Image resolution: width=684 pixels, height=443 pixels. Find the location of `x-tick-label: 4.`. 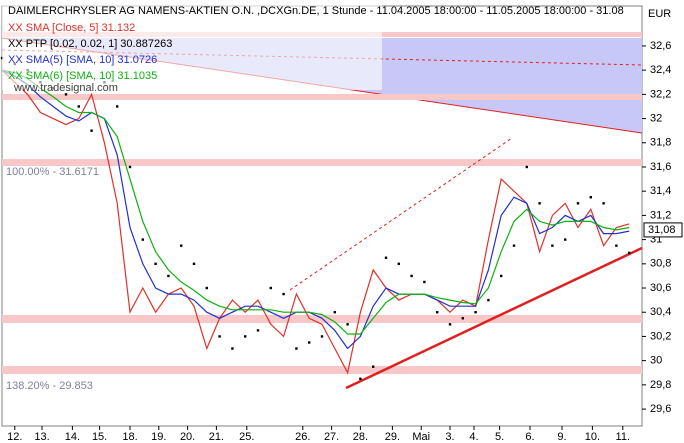

x-tick-label: 4. is located at coordinates (473, 437).